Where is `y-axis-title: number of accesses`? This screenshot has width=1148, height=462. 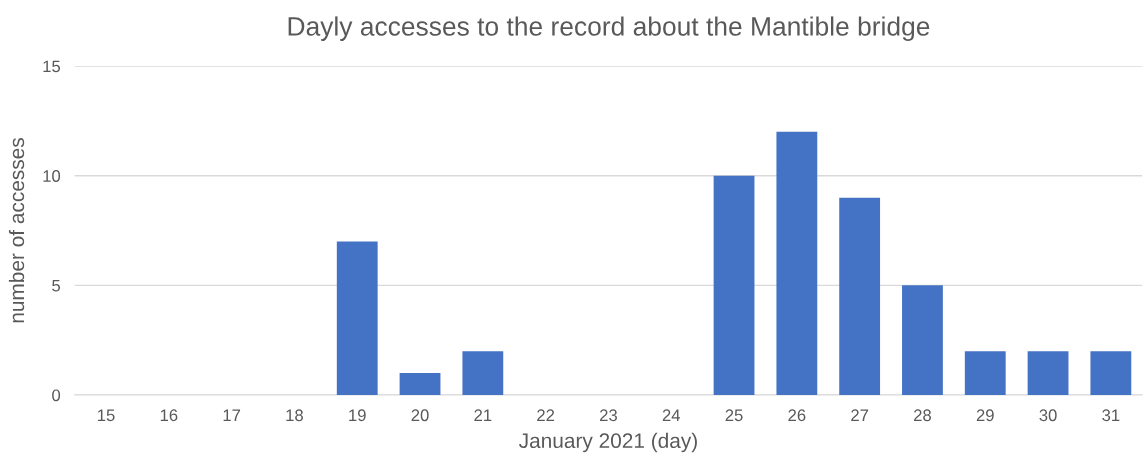 y-axis-title: number of accesses is located at coordinates (16, 230).